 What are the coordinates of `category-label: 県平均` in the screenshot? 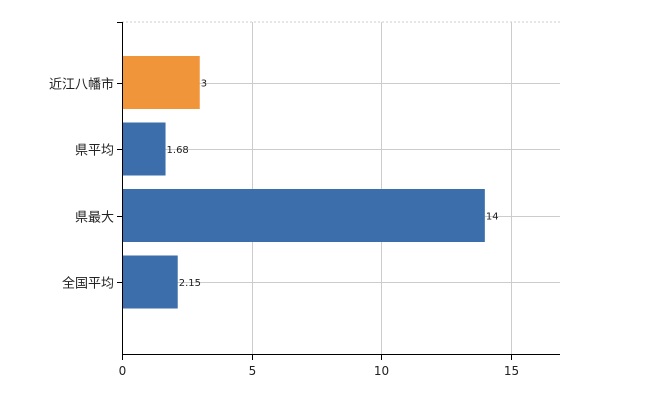 It's located at (94, 151).